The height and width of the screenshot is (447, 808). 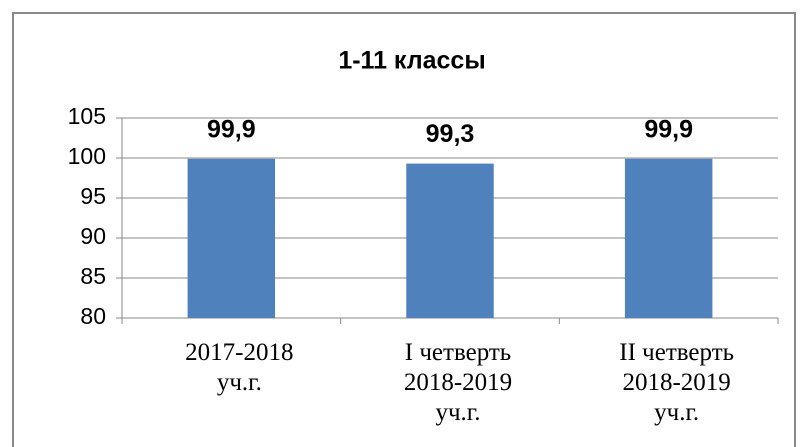 I want to click on chart-title: 1-11 классы, so click(x=411, y=61).